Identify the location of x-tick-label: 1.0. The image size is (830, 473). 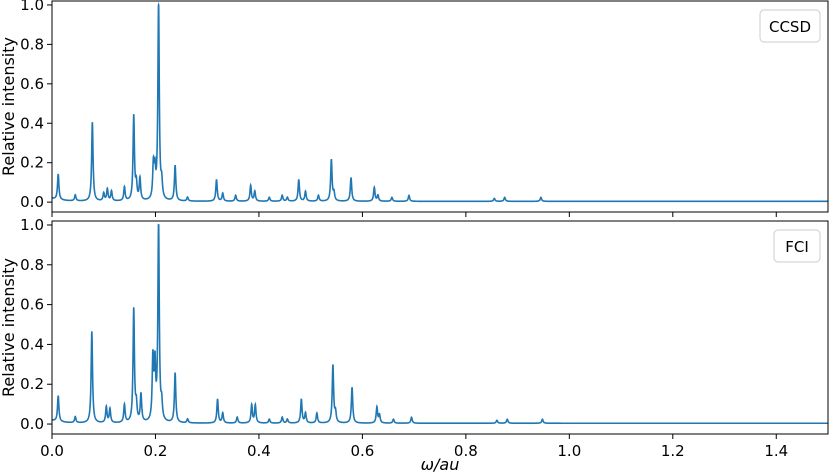
(569, 451).